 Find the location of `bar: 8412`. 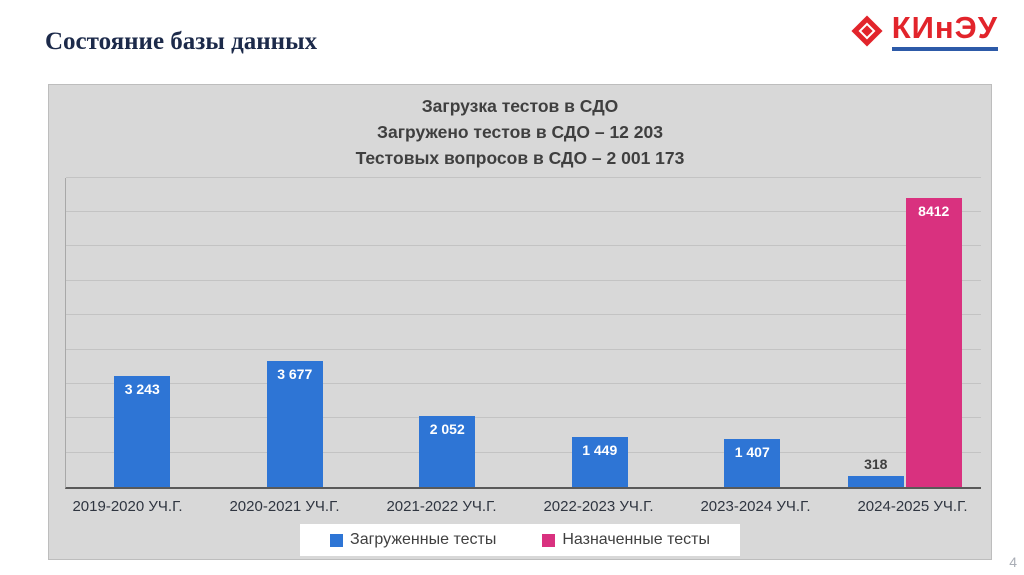

bar: 8412 is located at coordinates (933, 342).